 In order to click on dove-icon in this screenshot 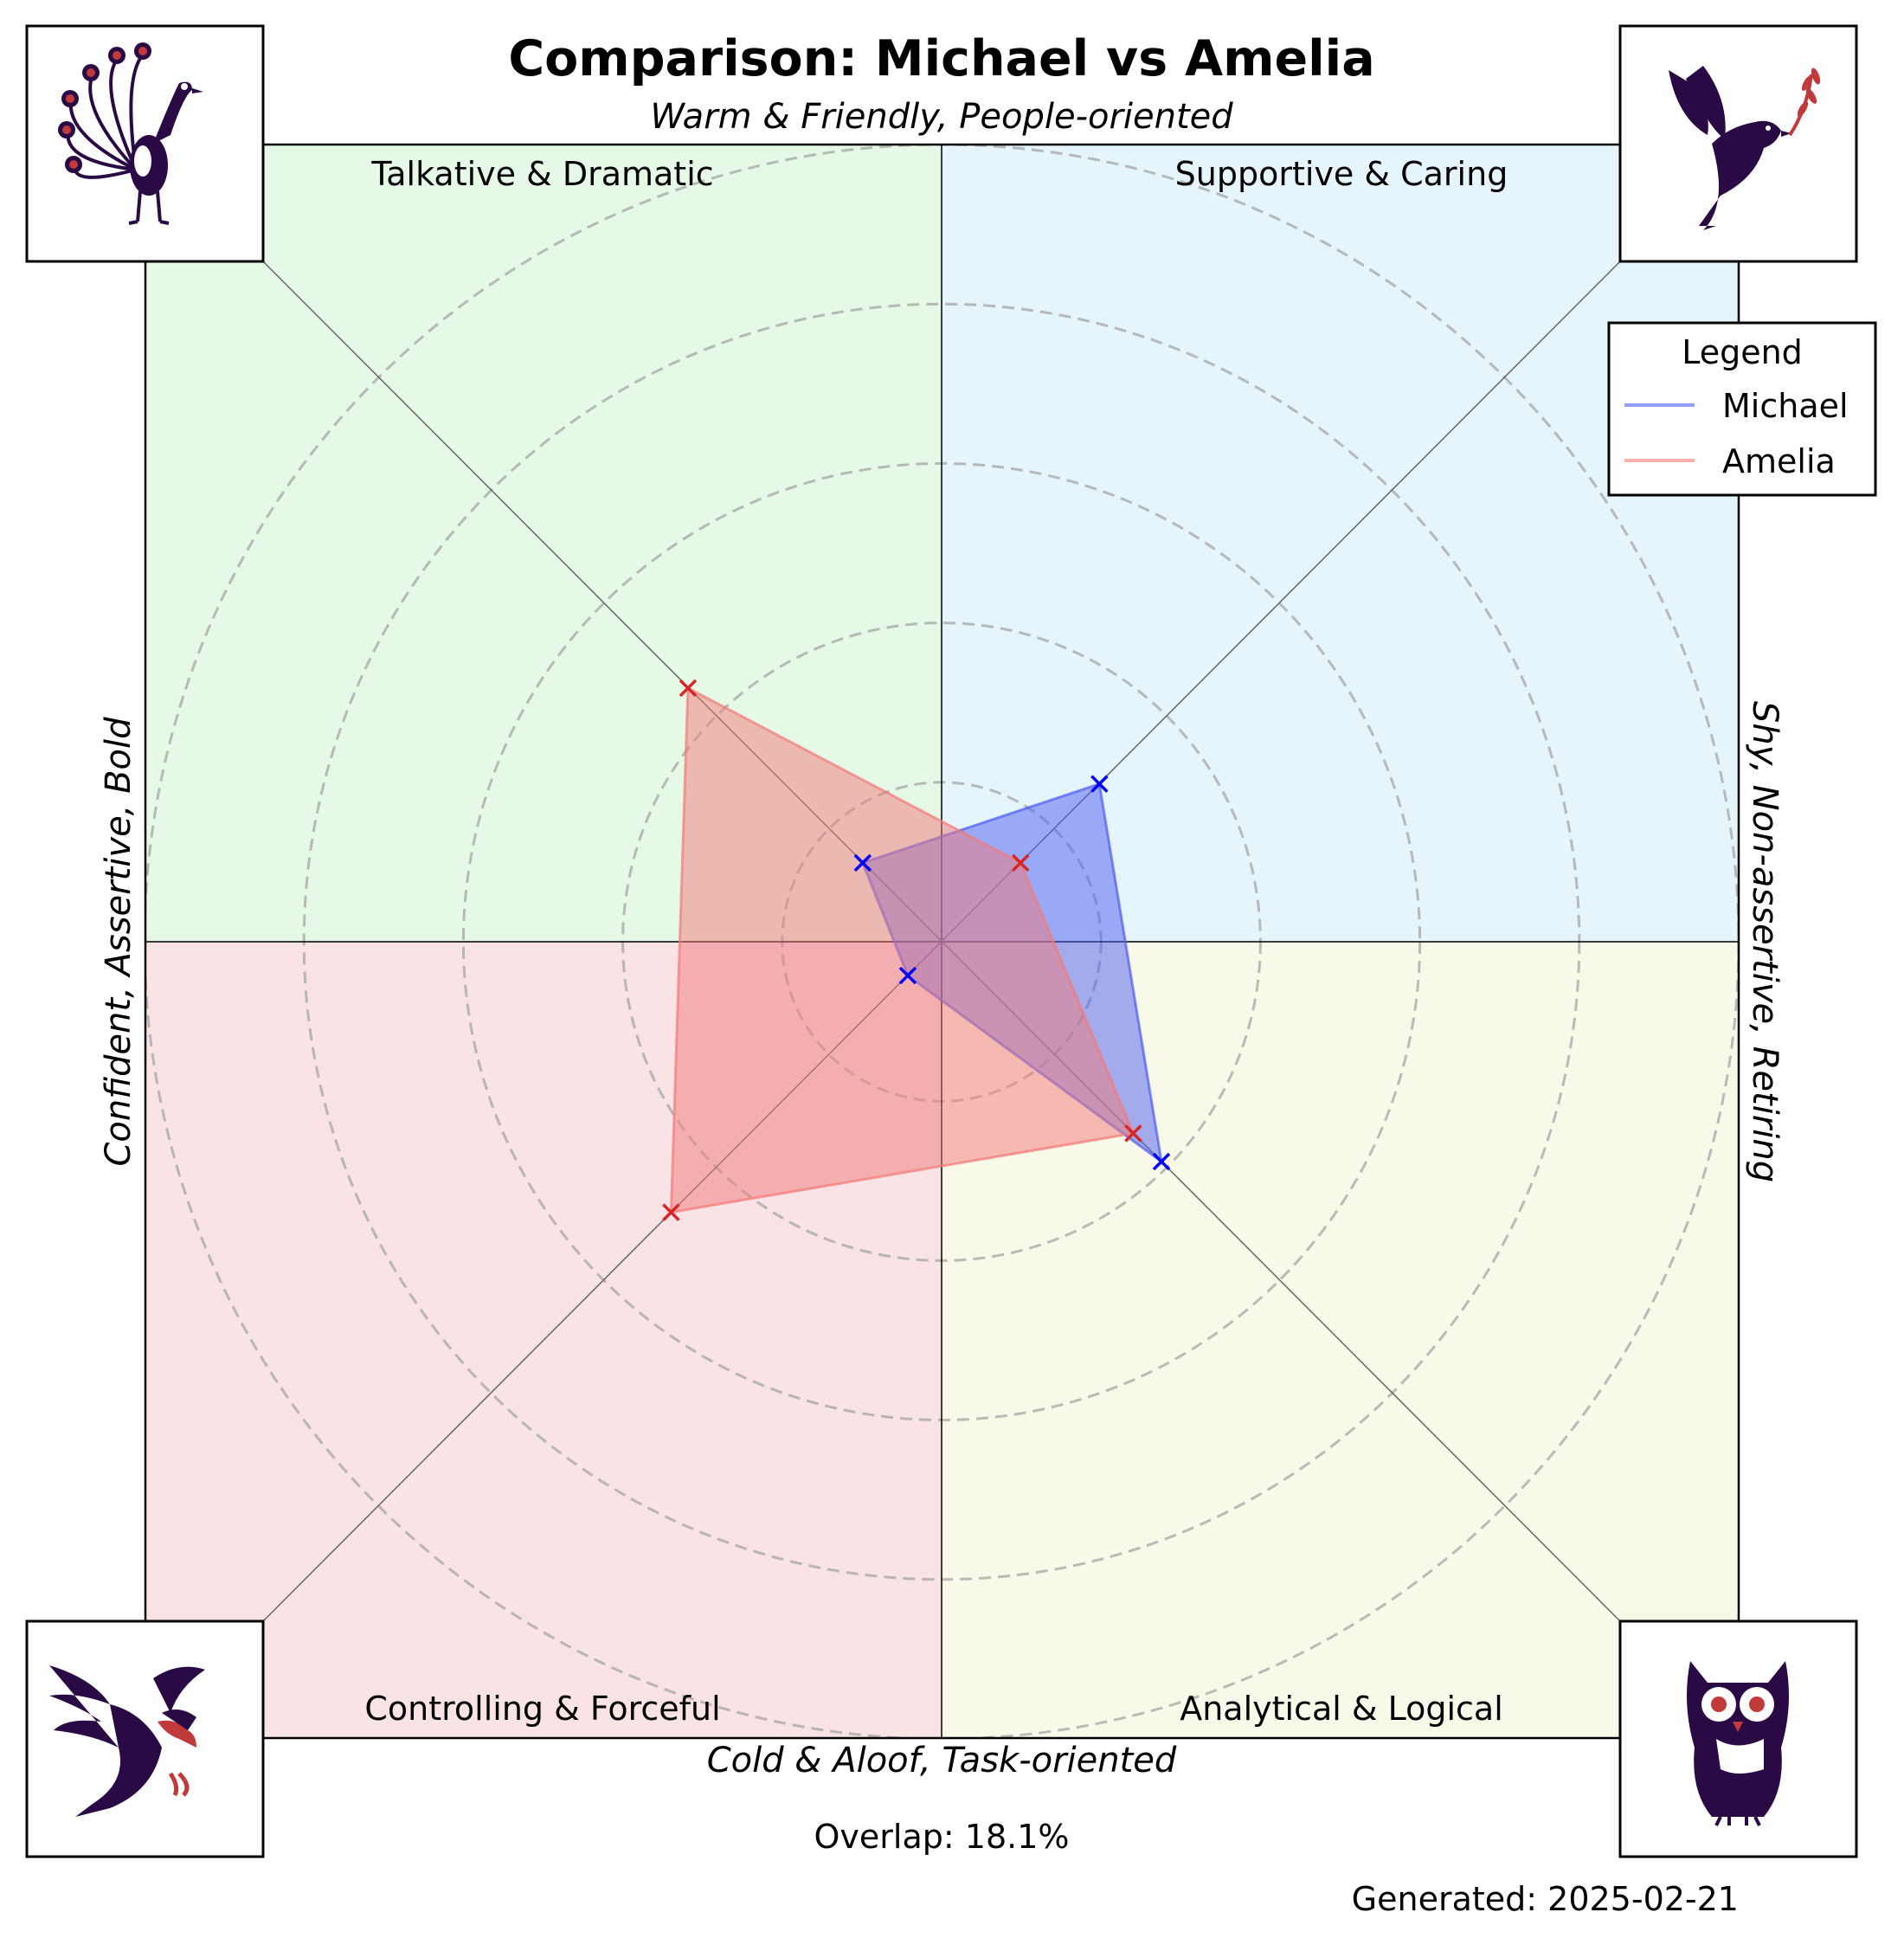, I will do `click(1745, 148)`.